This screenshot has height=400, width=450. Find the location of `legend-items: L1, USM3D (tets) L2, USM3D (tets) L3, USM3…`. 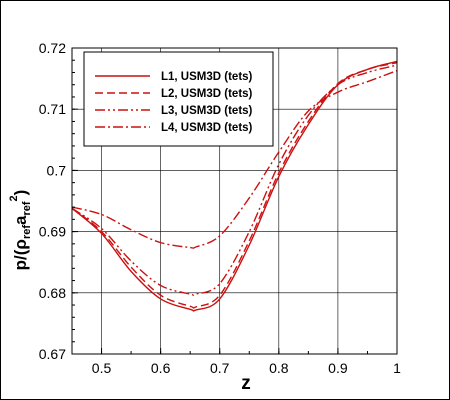

legend-items: L1, USM3D (tets) L2, USM3D (tets) L3, USM3… is located at coordinates (174, 102).